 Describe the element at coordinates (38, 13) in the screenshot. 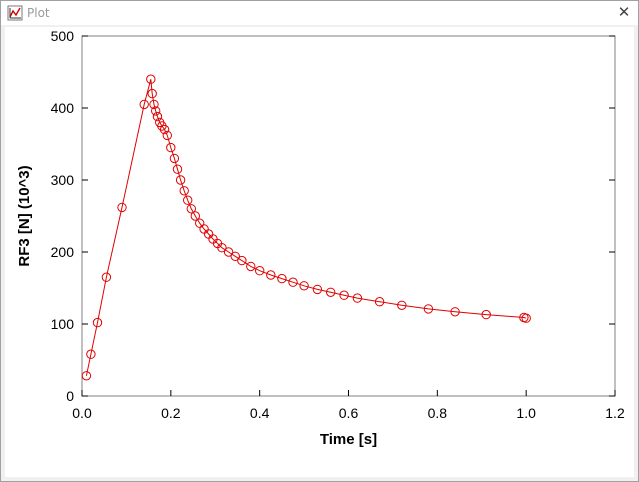

I see `window-title: Plot` at that location.